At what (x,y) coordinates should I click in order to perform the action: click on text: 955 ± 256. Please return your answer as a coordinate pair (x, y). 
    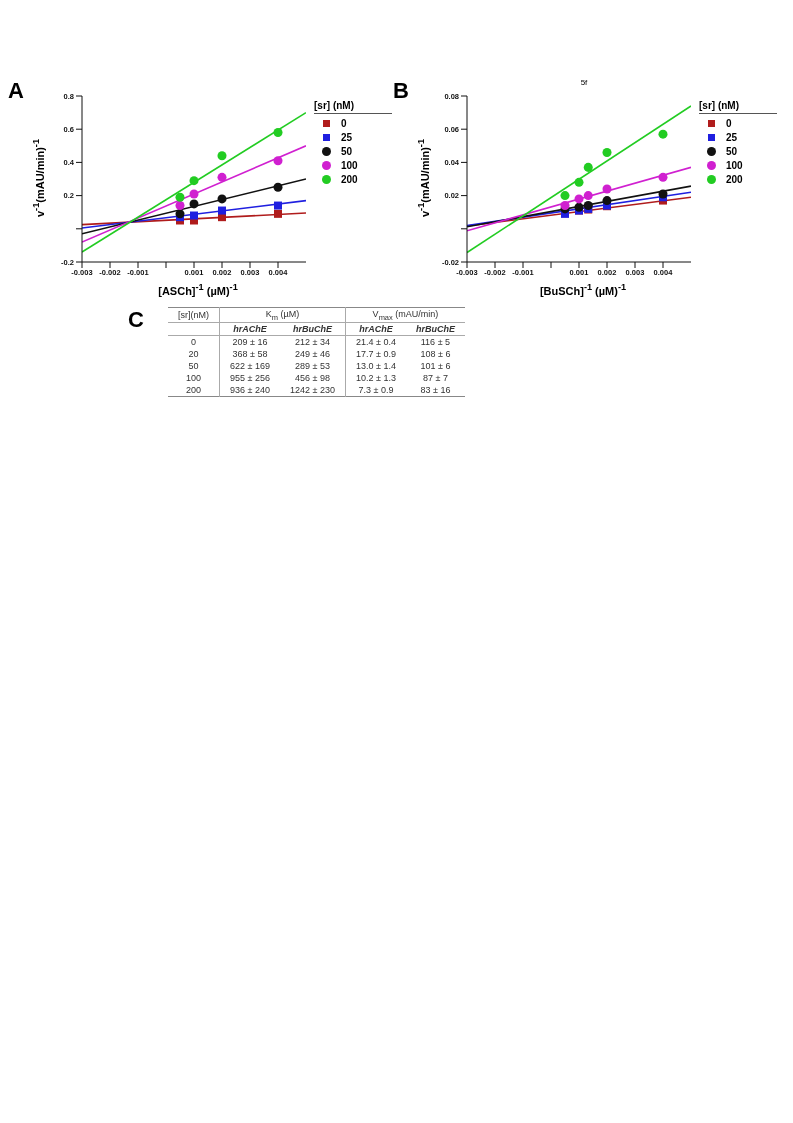
    Looking at the image, I should click on (250, 378).